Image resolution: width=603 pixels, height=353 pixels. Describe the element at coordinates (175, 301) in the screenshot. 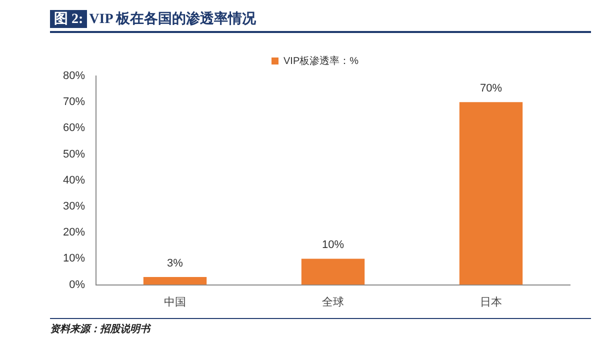

I see `x-tick-label: 中国` at that location.